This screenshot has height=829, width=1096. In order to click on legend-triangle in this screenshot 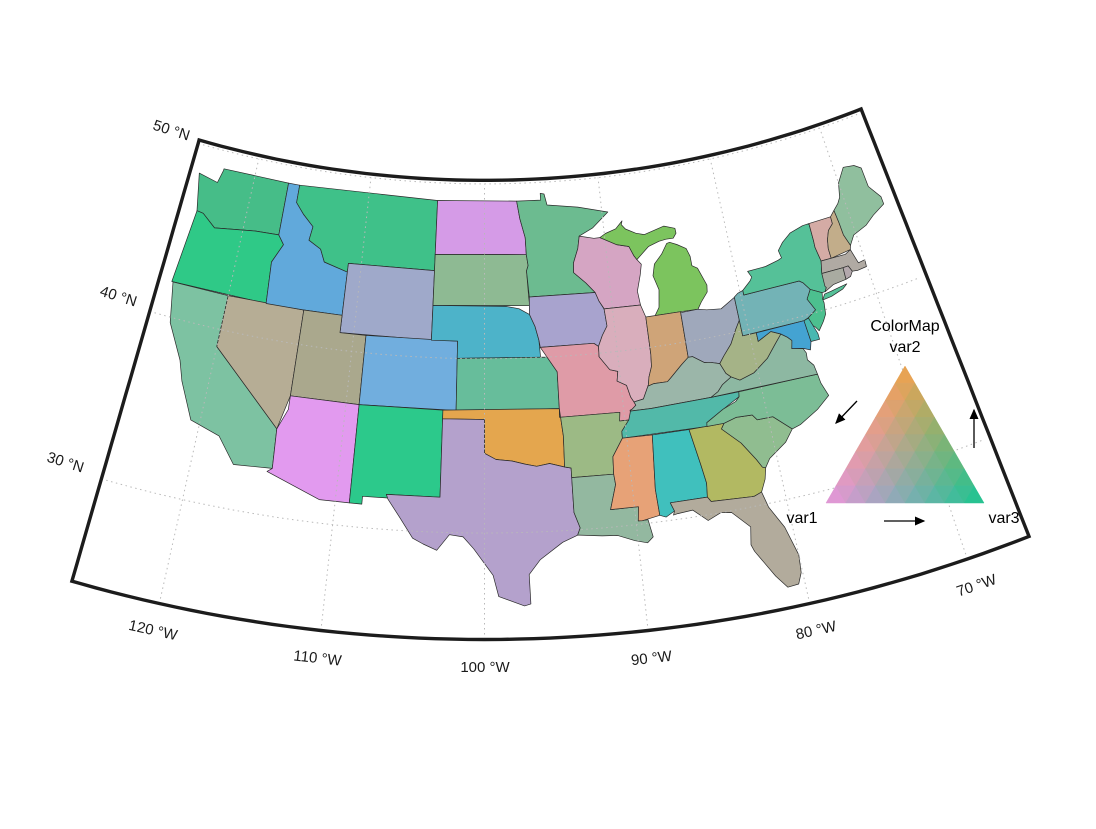, I will do `click(905, 434)`.